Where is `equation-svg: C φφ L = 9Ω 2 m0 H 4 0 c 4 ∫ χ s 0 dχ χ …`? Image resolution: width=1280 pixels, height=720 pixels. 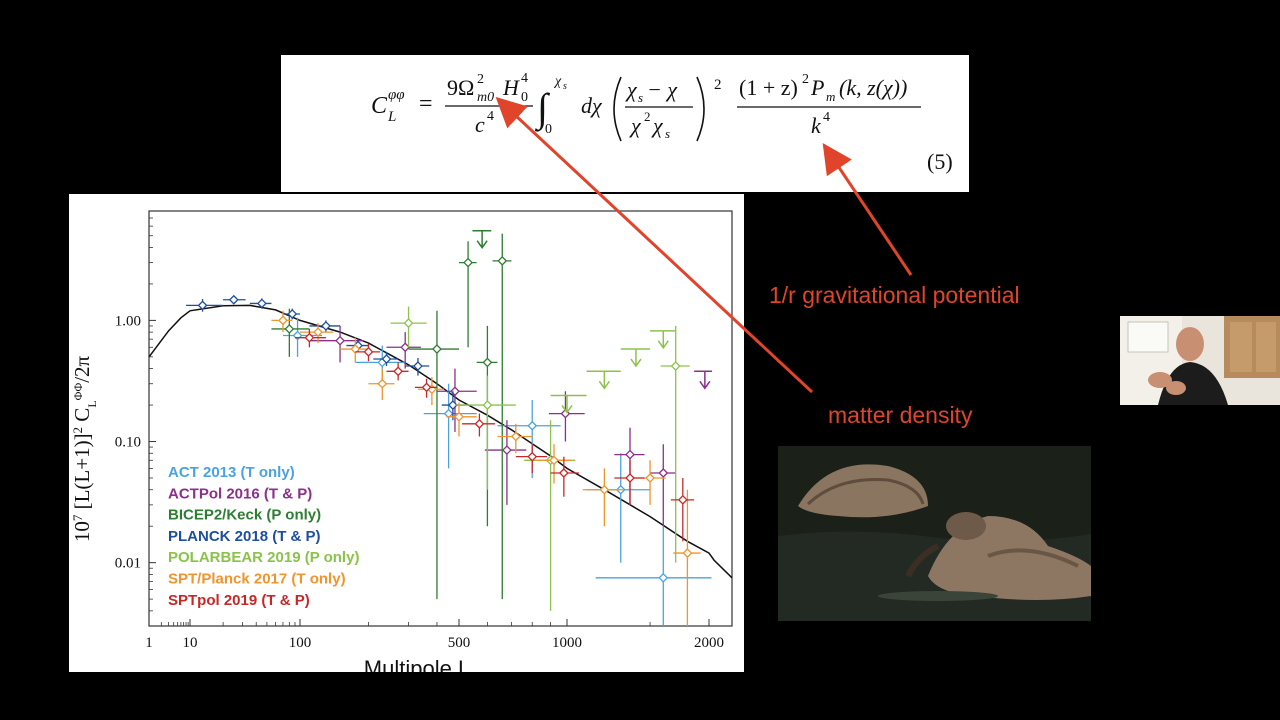
equation-svg: C φφ L = 9Ω 2 m0 H 4 0 c 4 ∫ χ s 0 dχ χ … is located at coordinates (662, 122).